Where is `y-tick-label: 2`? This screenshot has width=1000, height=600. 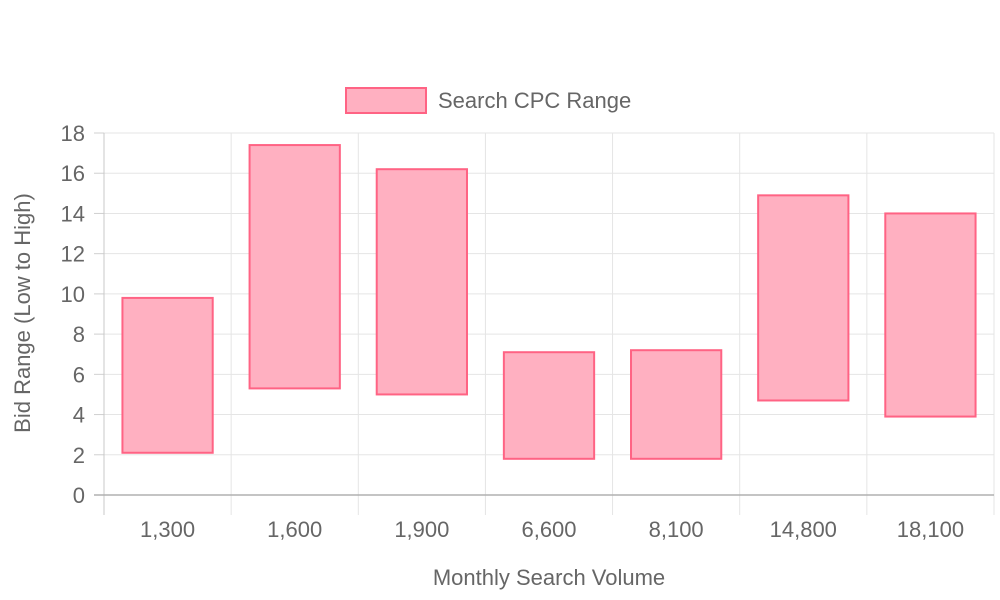
y-tick-label: 2 is located at coordinates (79, 455).